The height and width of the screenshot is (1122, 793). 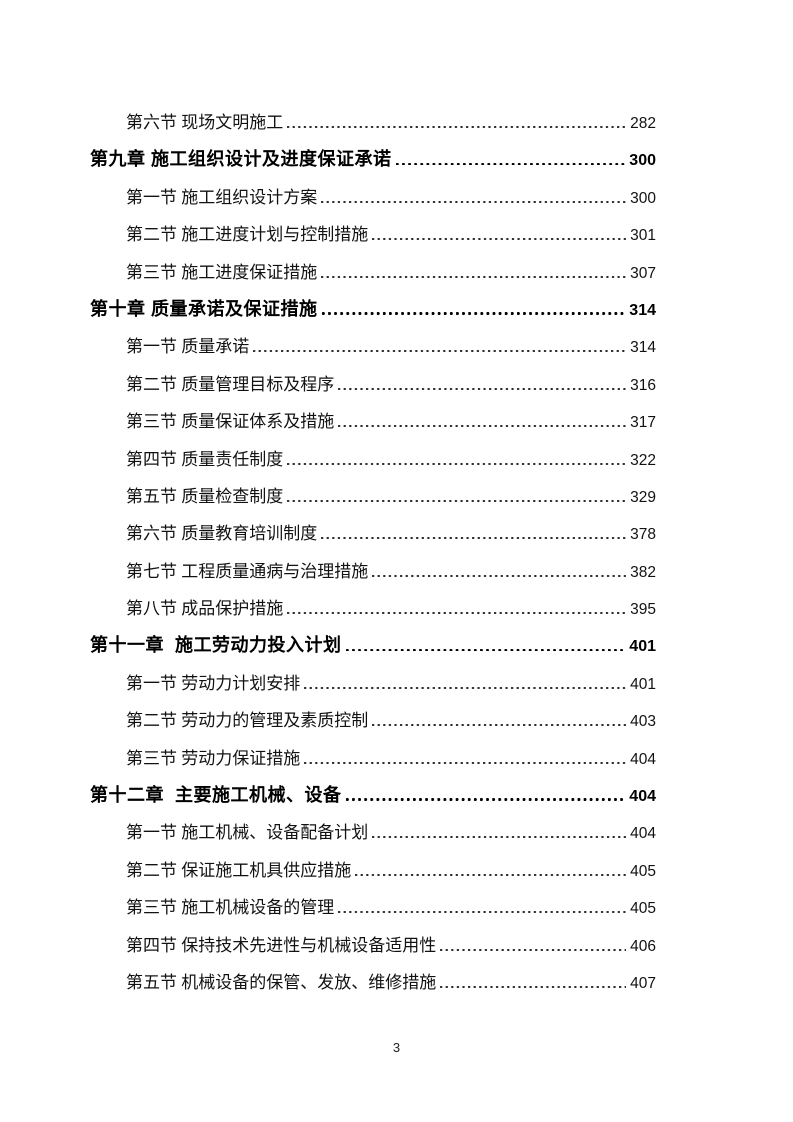 What do you see at coordinates (205, 609) in the screenshot?
I see `toc-entry-title: 第八节 成品保护措施` at bounding box center [205, 609].